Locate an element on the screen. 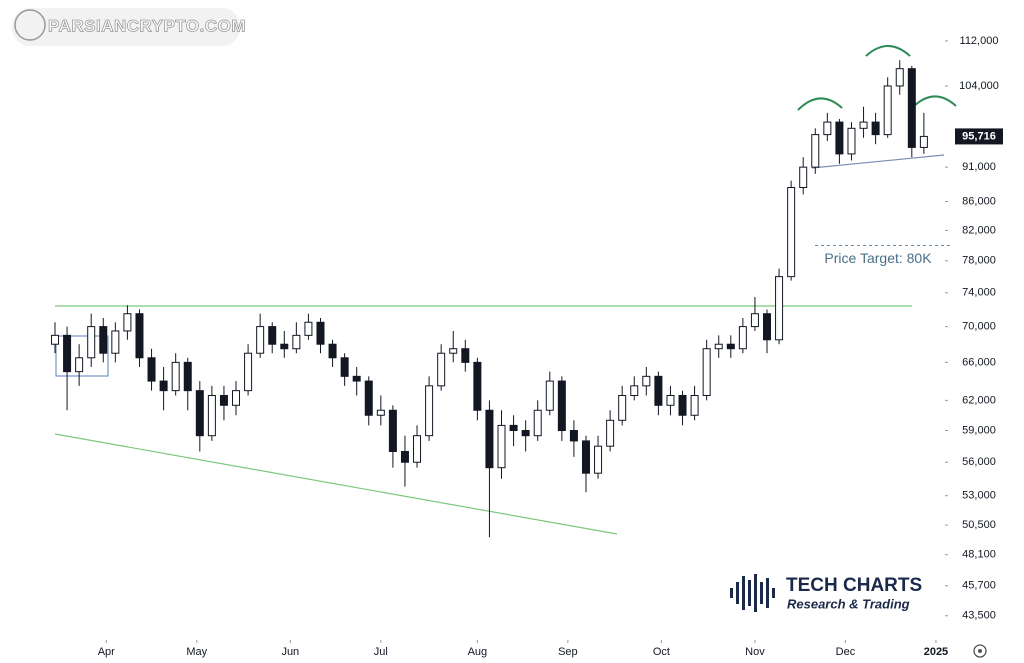  watermark-box is located at coordinates (126, 27).